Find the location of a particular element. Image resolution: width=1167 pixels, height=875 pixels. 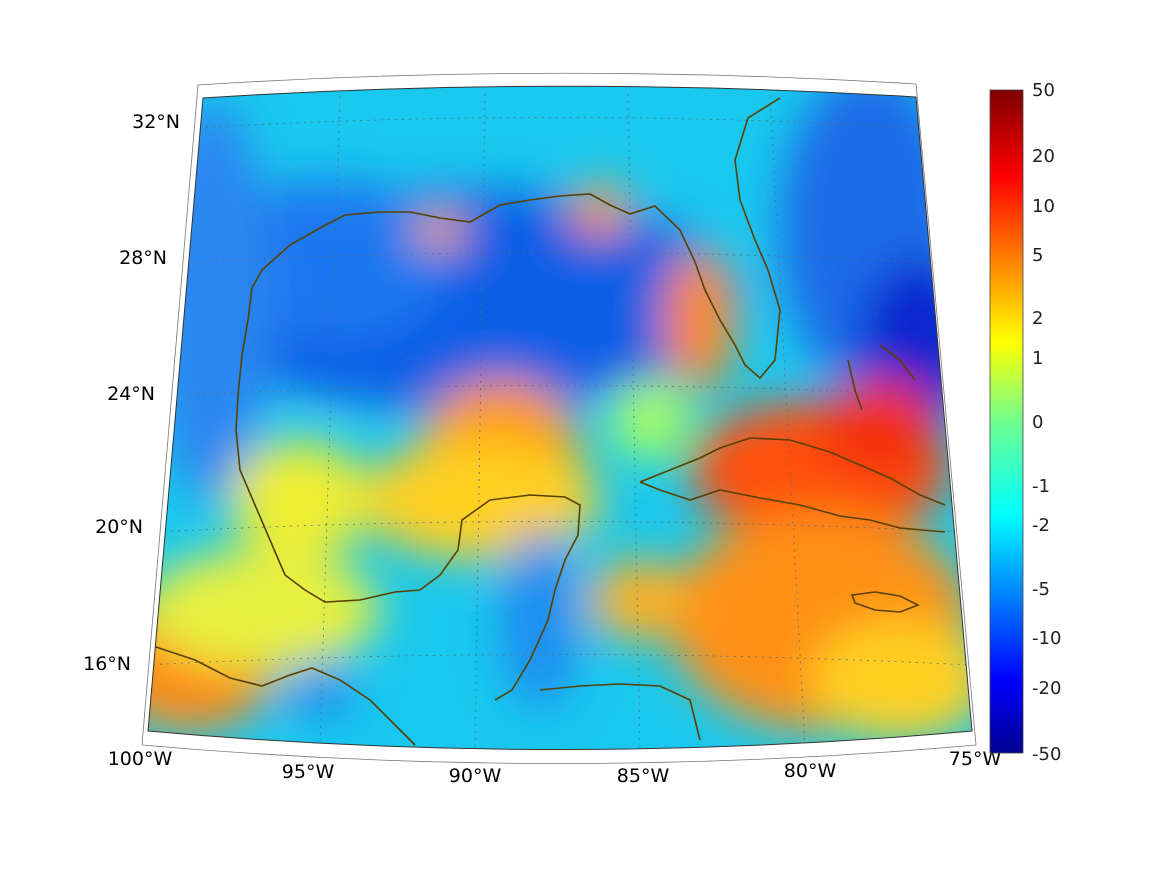

map-frame-outer-right is located at coordinates (946, 414).